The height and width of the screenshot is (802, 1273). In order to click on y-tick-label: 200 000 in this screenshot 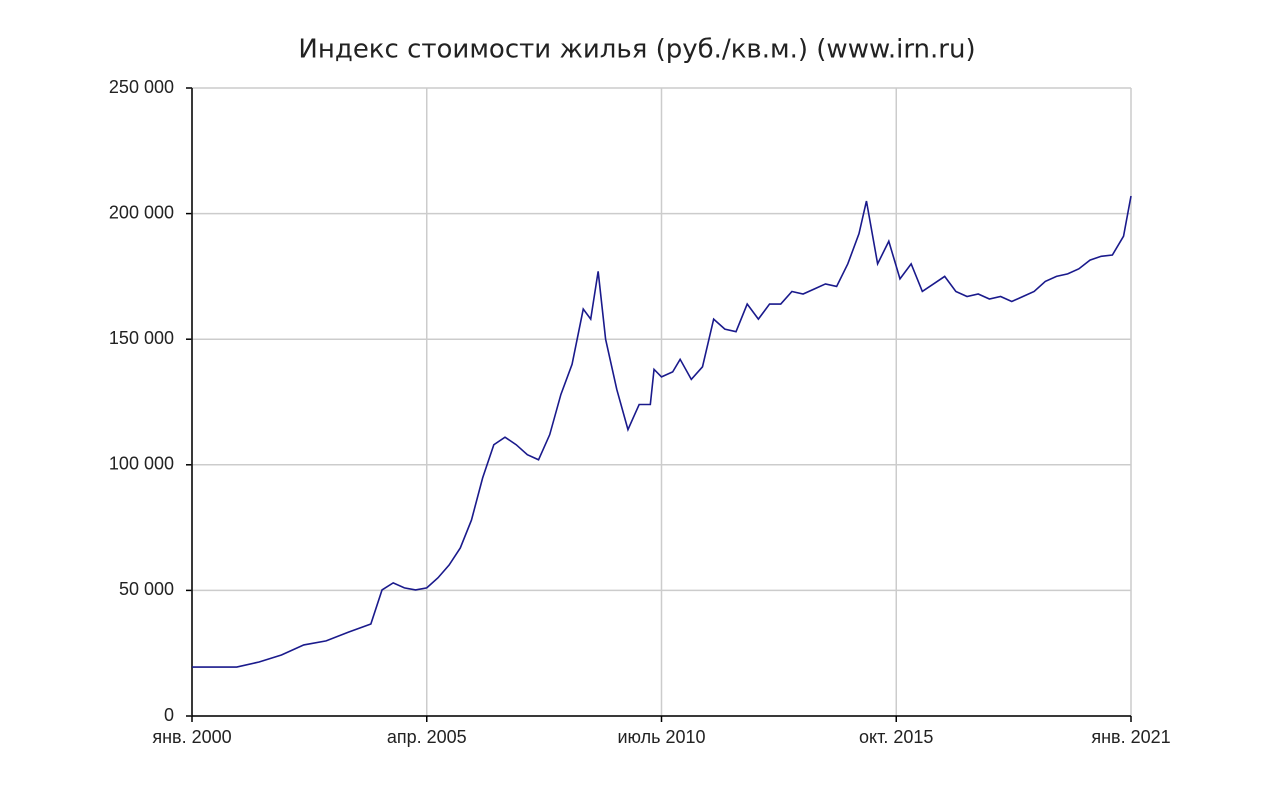, I will do `click(141, 212)`.